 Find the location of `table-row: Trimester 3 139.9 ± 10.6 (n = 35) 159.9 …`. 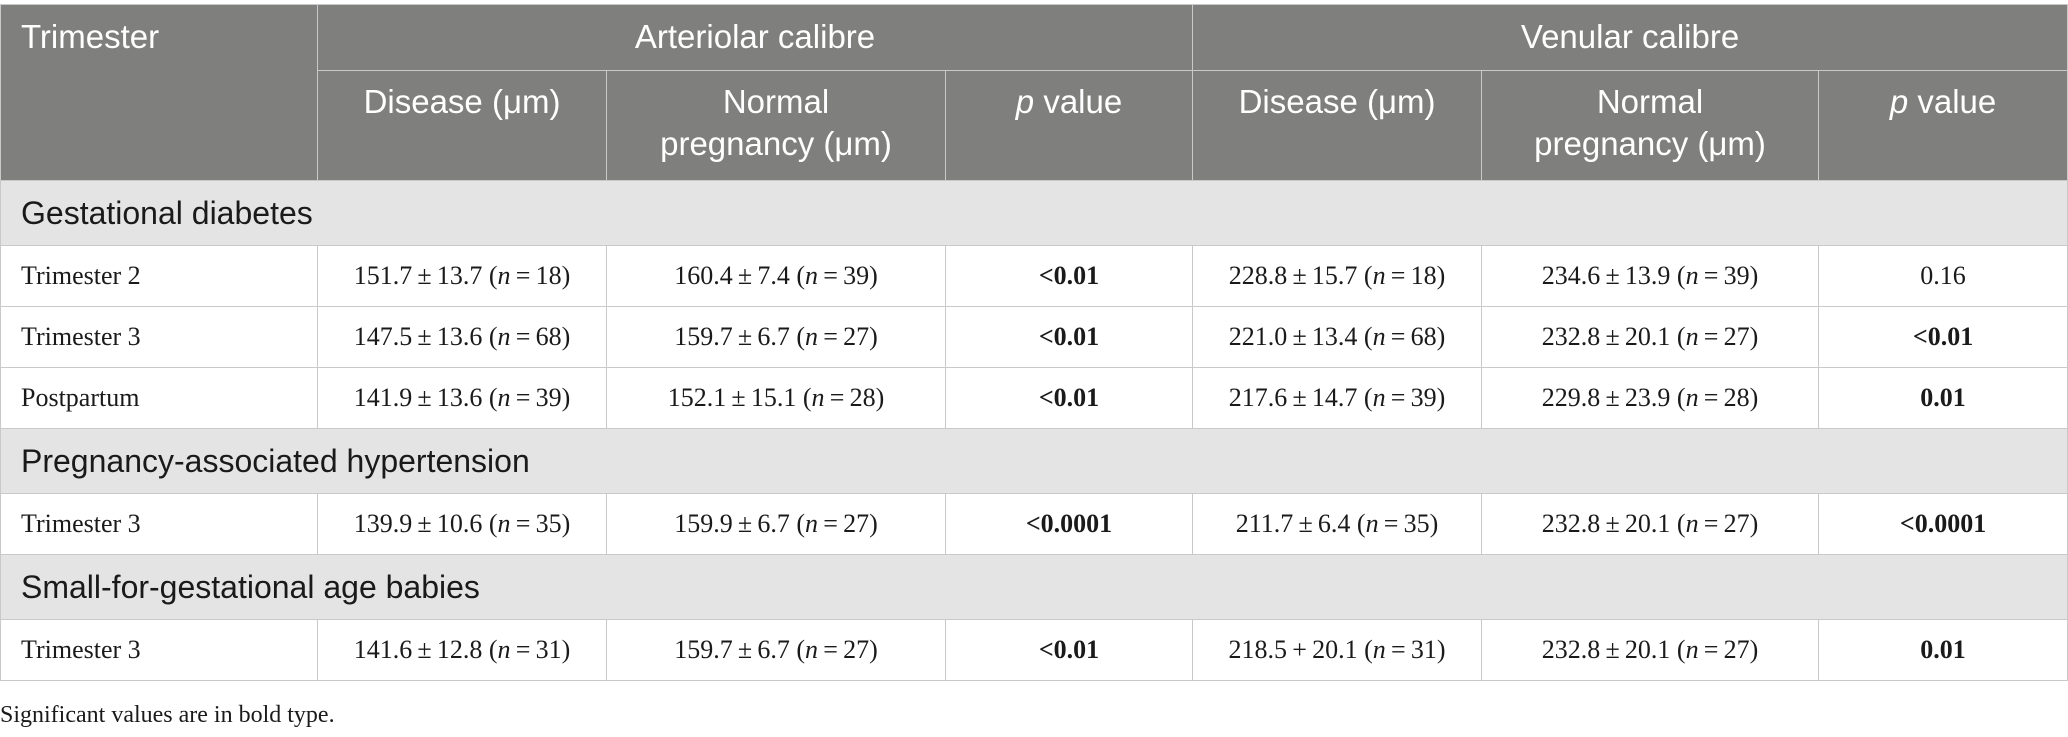

table-row: Trimester 3 139.9 ± 10.6 (n = 35) 159.9 … is located at coordinates (1034, 524).